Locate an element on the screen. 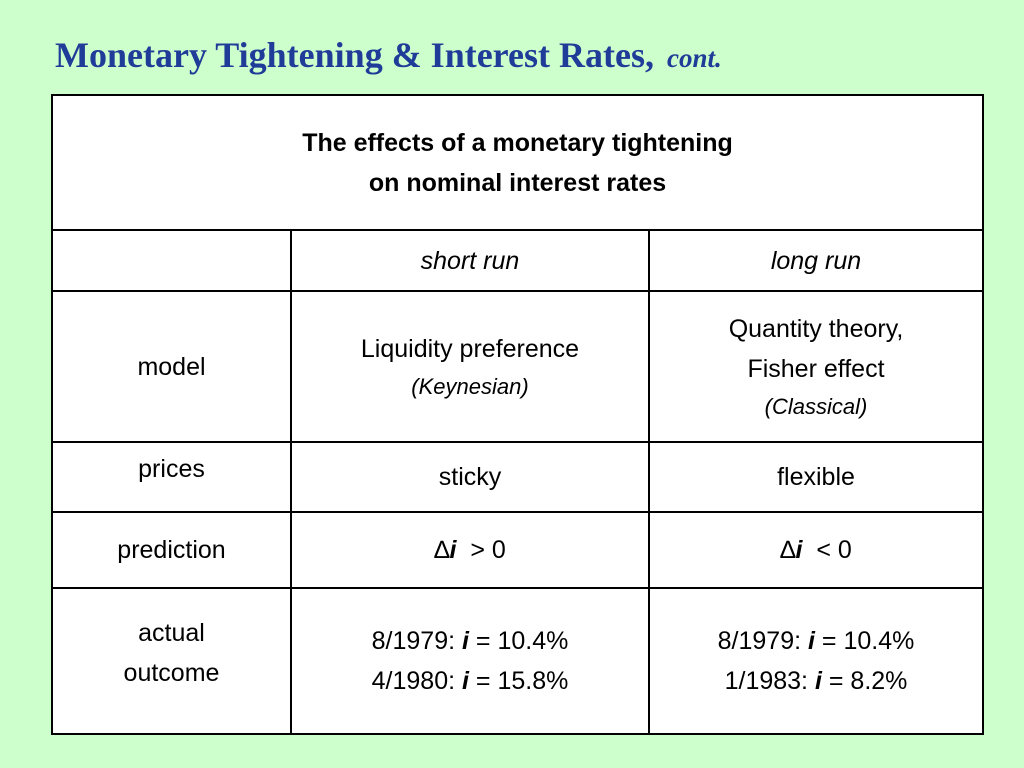 This screenshot has height=768, width=1024. cell-outcome-long: 8/1979: i = 10.4% 1/1983: i = 8.2% is located at coordinates (816, 661).